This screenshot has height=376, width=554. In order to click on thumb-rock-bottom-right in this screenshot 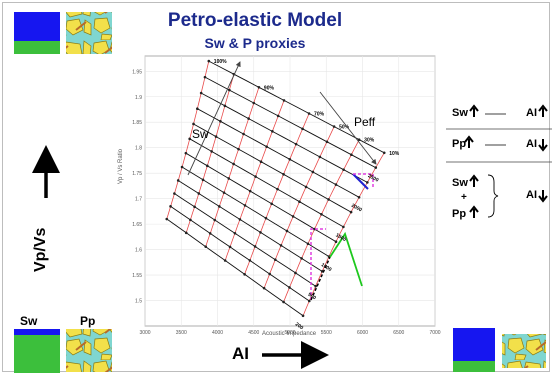, I will do `click(524, 351)`.